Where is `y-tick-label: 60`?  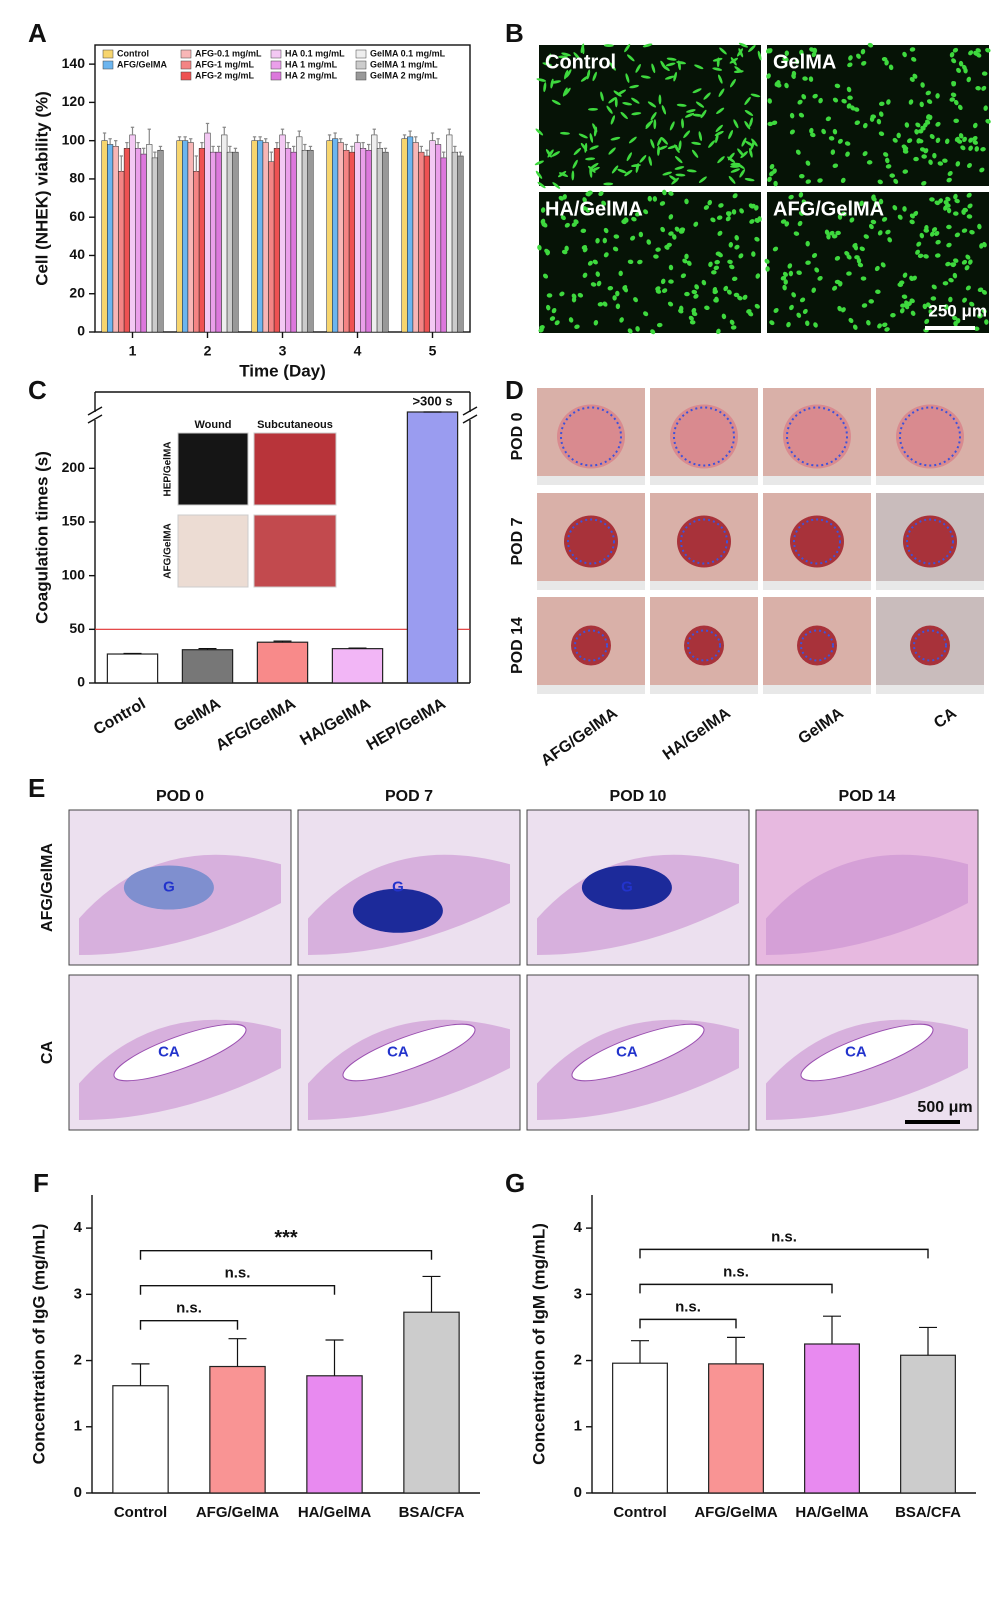
y-tick-label: 60 is located at coordinates (77, 216).